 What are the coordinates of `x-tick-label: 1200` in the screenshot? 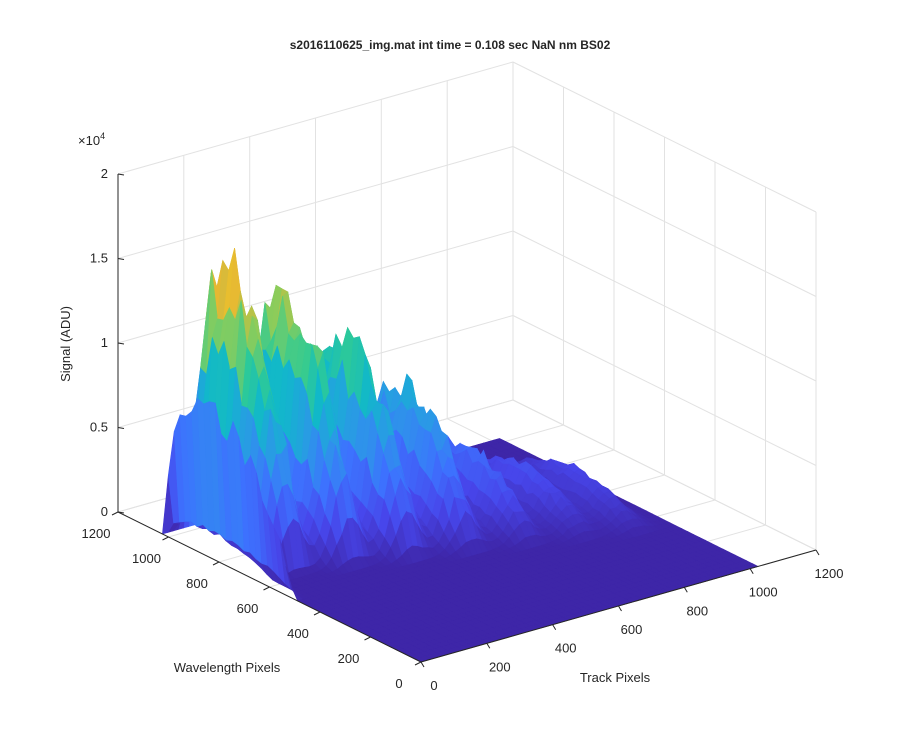 It's located at (829, 573).